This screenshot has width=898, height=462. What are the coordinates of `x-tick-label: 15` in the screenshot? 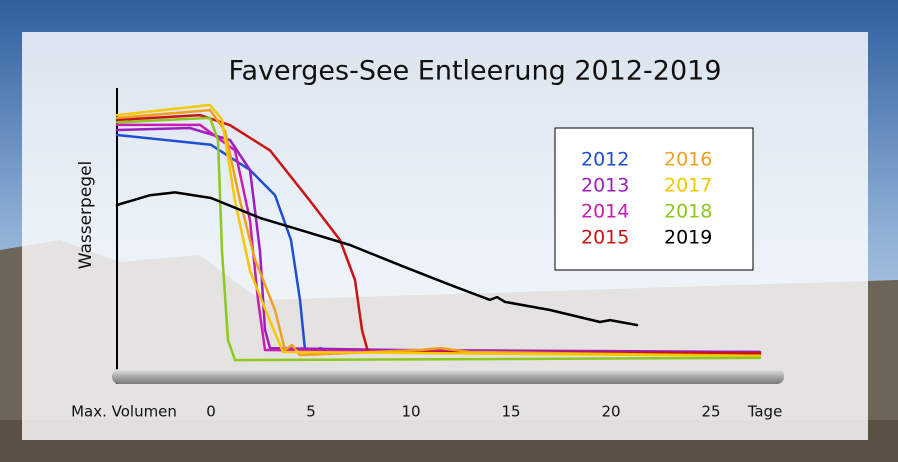 It's located at (510, 412).